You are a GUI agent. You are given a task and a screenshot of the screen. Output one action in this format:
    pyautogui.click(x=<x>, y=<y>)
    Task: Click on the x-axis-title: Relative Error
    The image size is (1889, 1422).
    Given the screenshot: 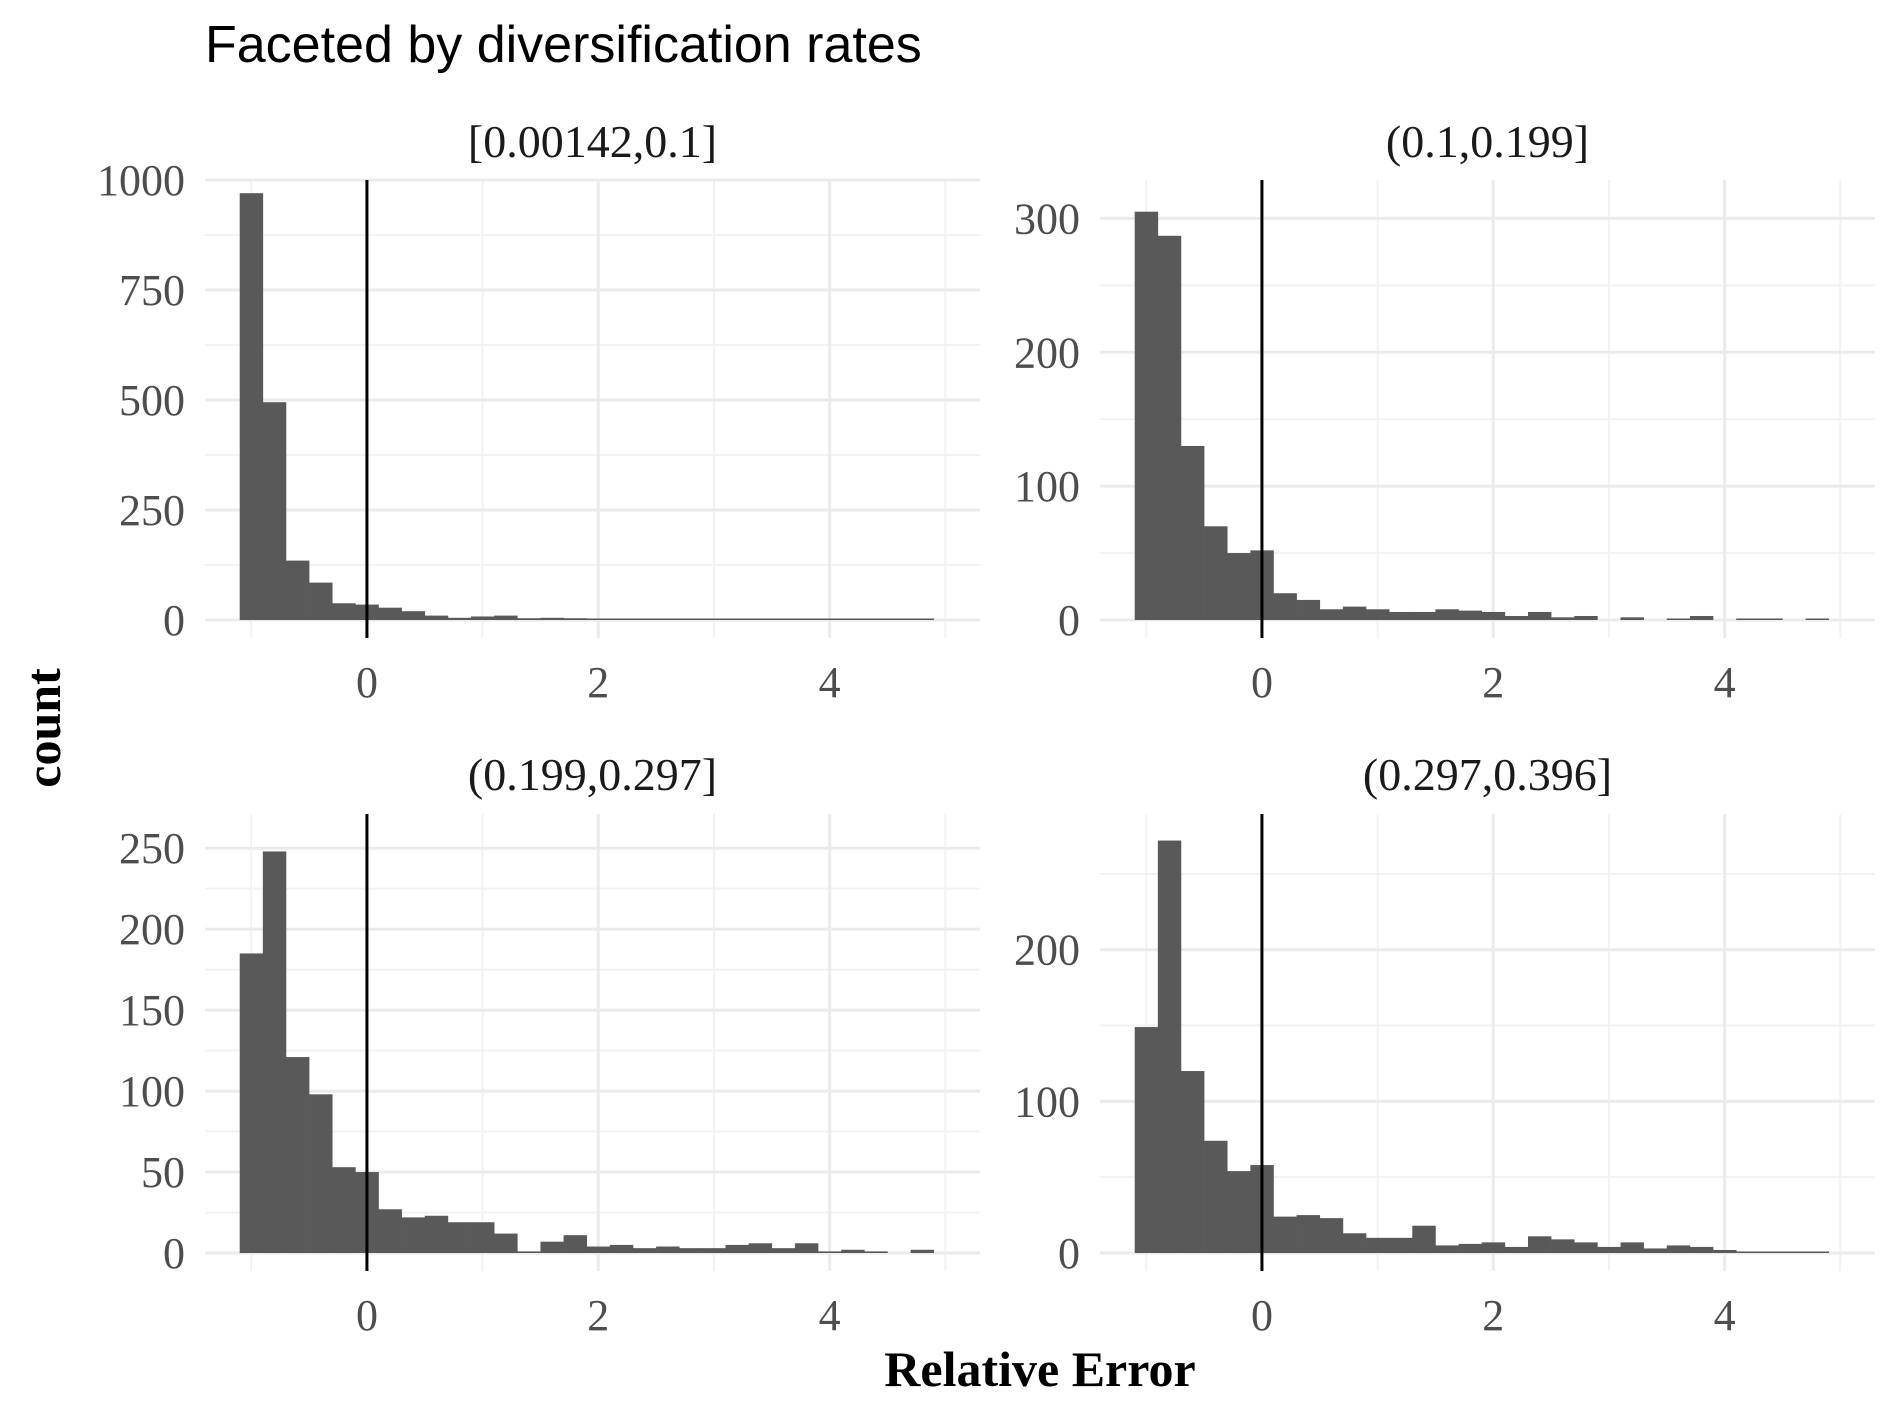 What is the action you would take?
    pyautogui.click(x=1039, y=1369)
    